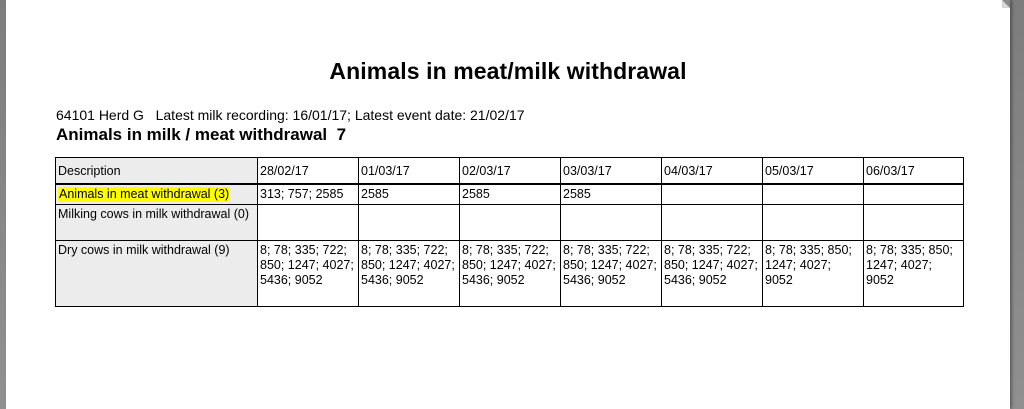 Image resolution: width=1024 pixels, height=409 pixels. I want to click on report-subtitle: Animals in milk / meat withdrawal 7, so click(201, 134).